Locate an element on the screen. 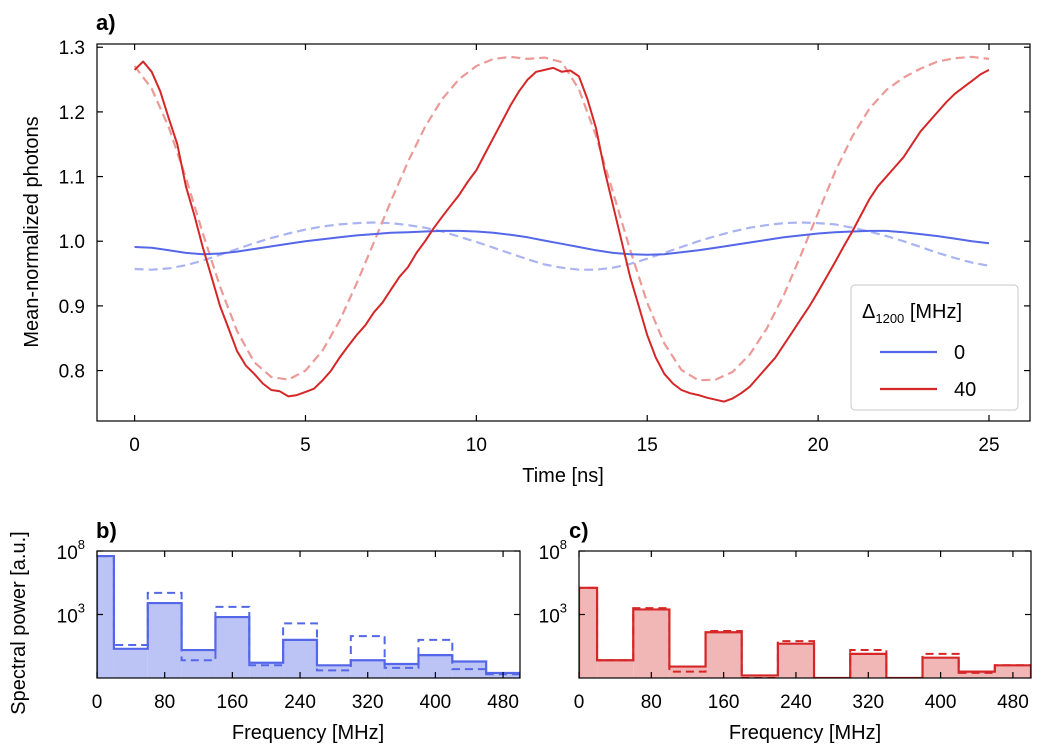  y-tick-label: 0.9 is located at coordinates (72, 307).